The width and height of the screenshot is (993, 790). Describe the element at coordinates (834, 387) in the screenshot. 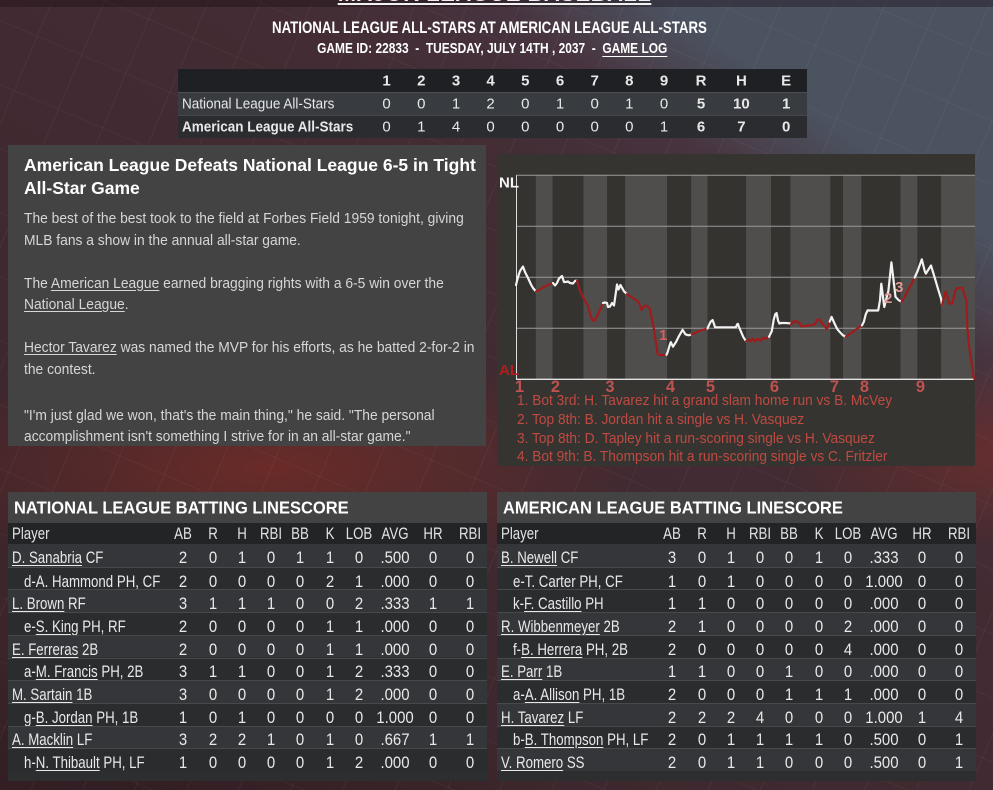

I see `svg-text: 7` at that location.